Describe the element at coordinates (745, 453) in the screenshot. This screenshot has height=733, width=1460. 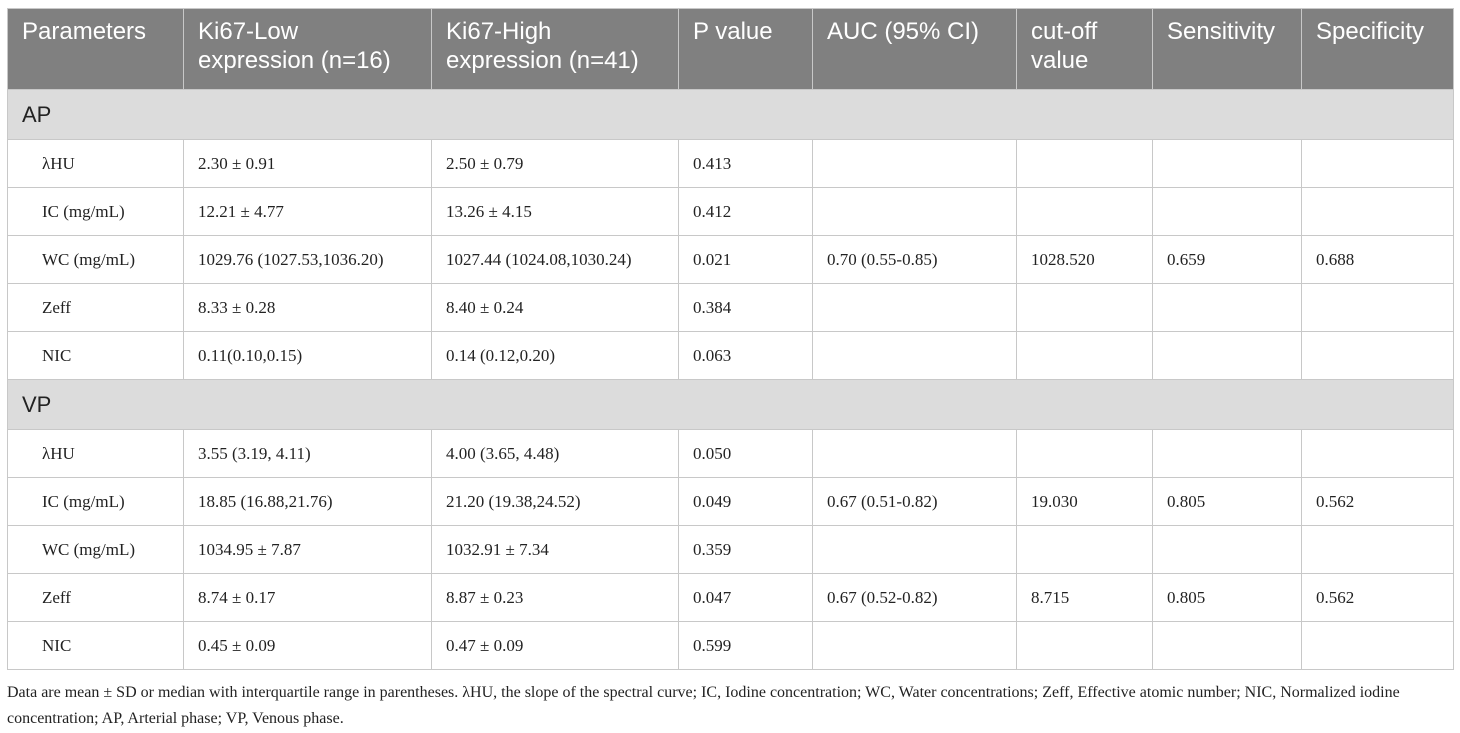
I see `cell: 0.050` at that location.